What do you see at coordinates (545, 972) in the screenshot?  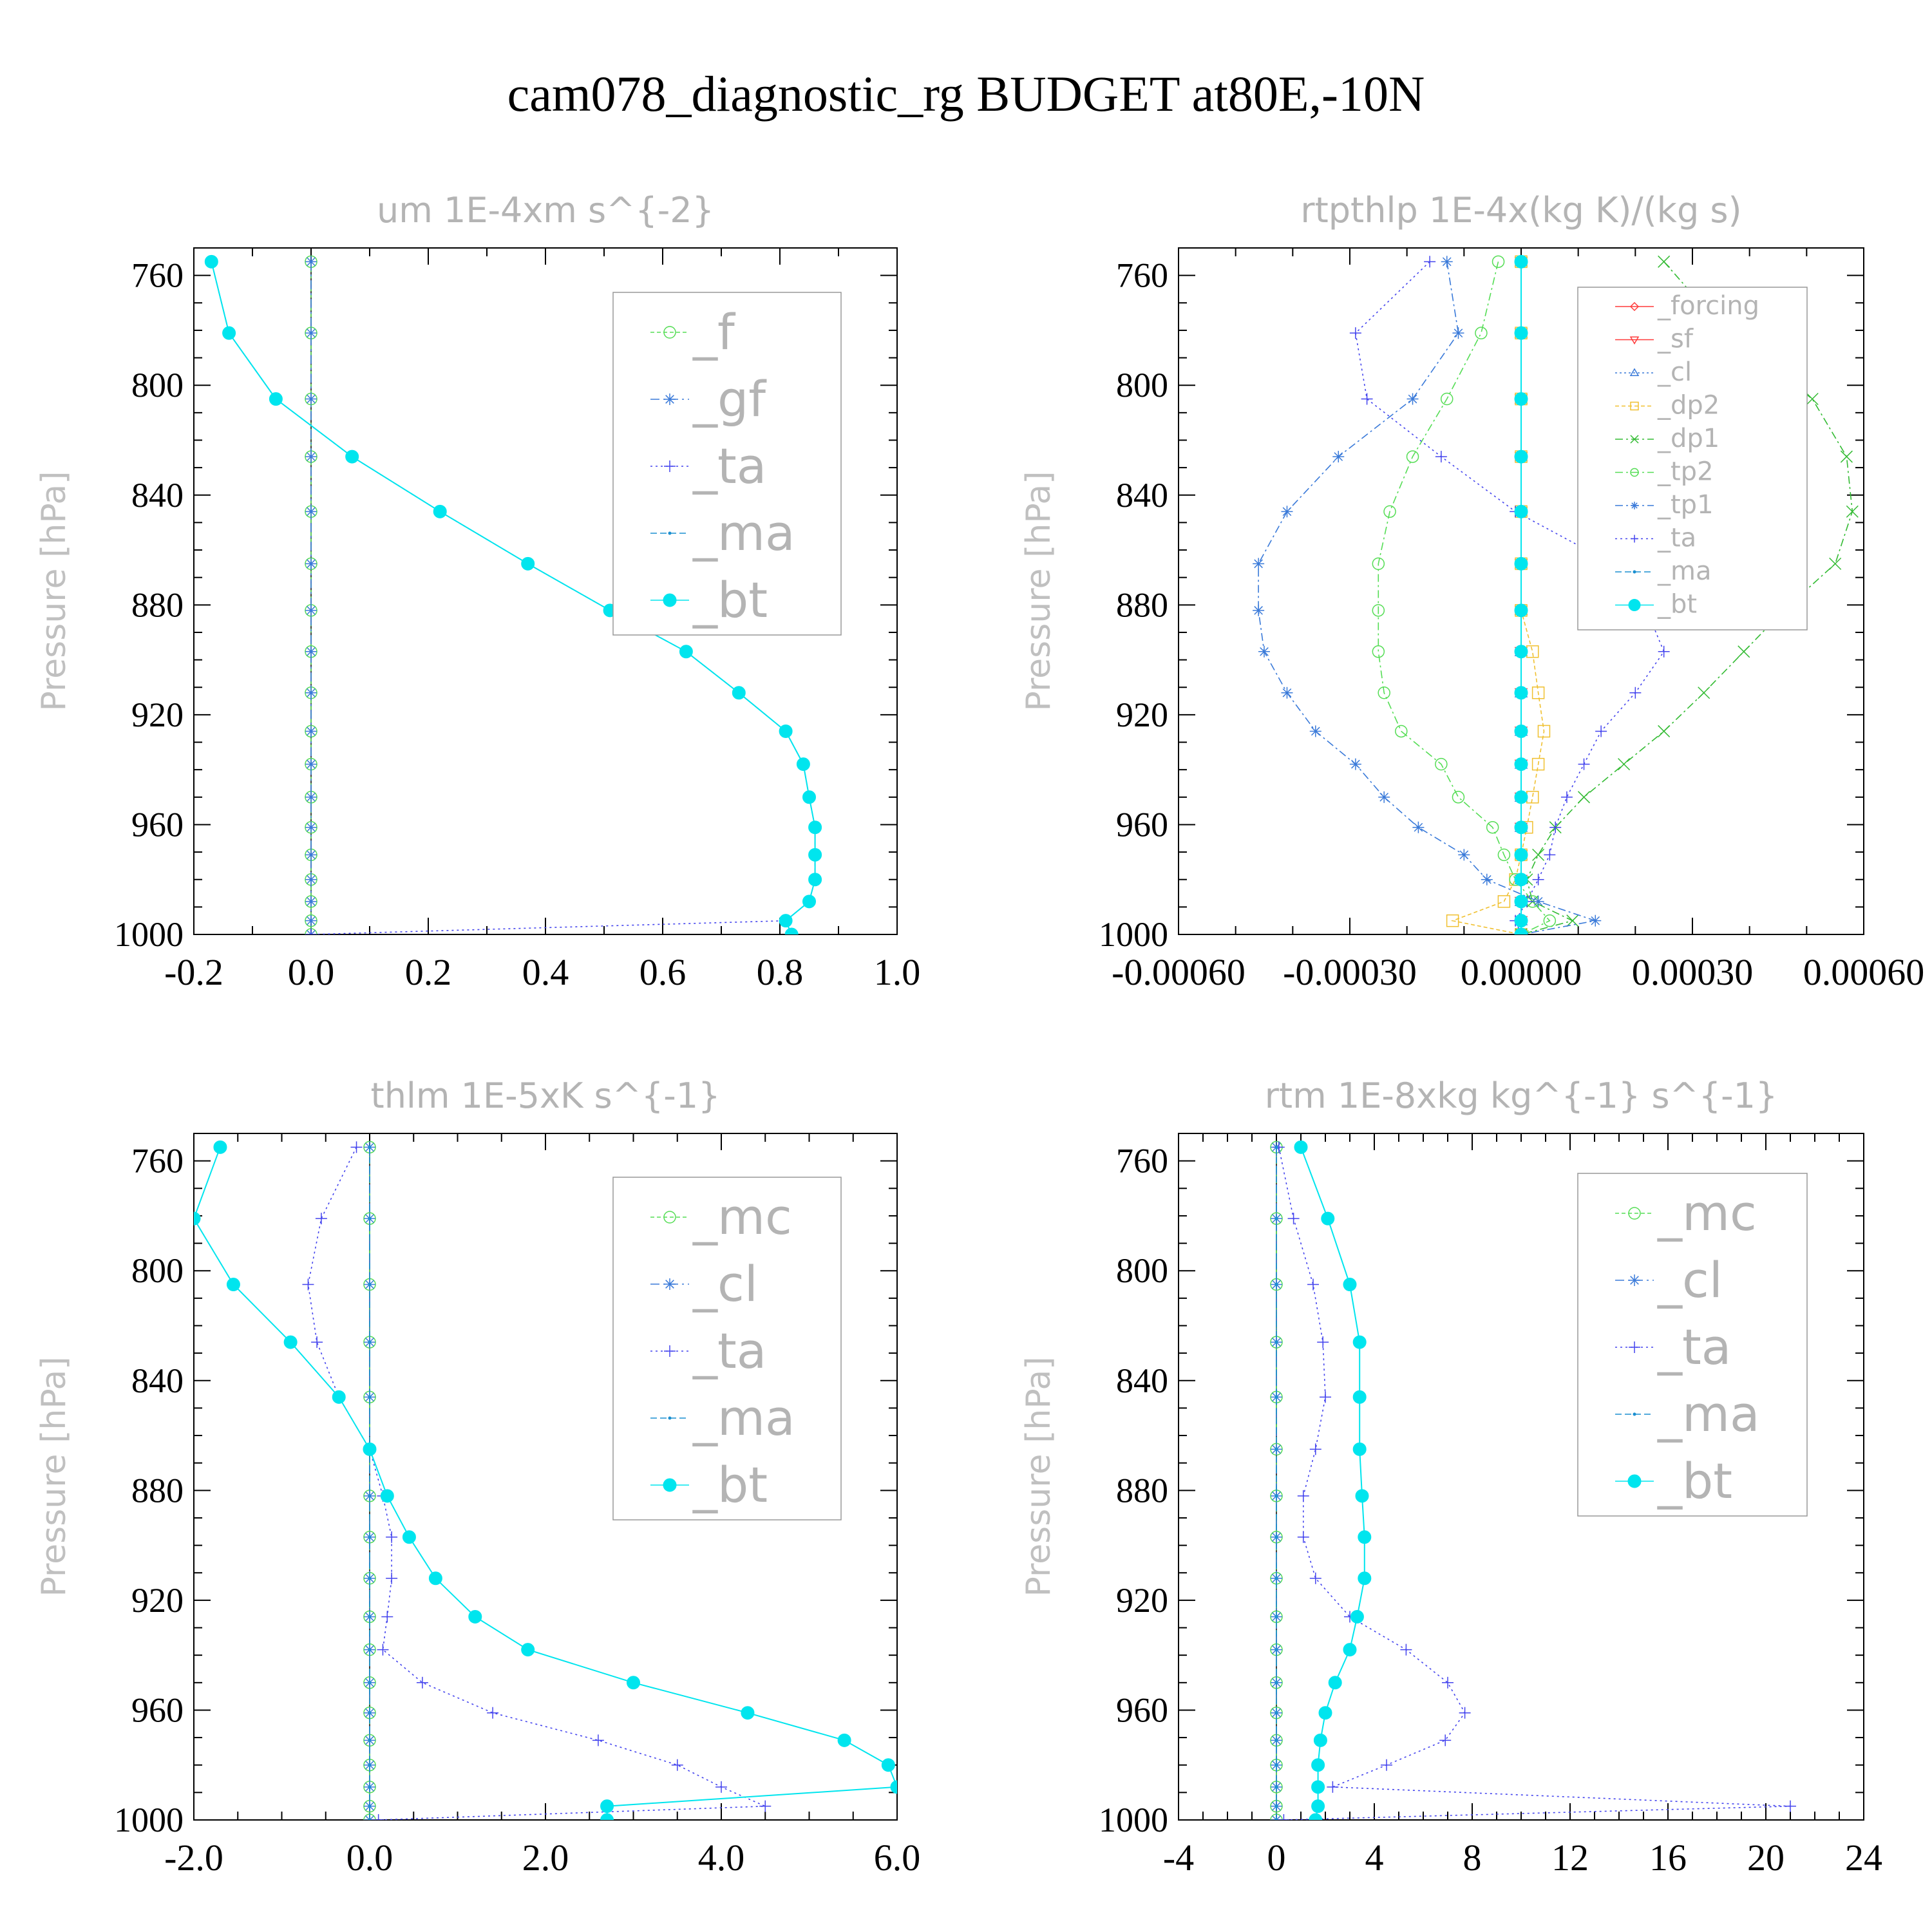 I see `x-tick-label: 0.4` at bounding box center [545, 972].